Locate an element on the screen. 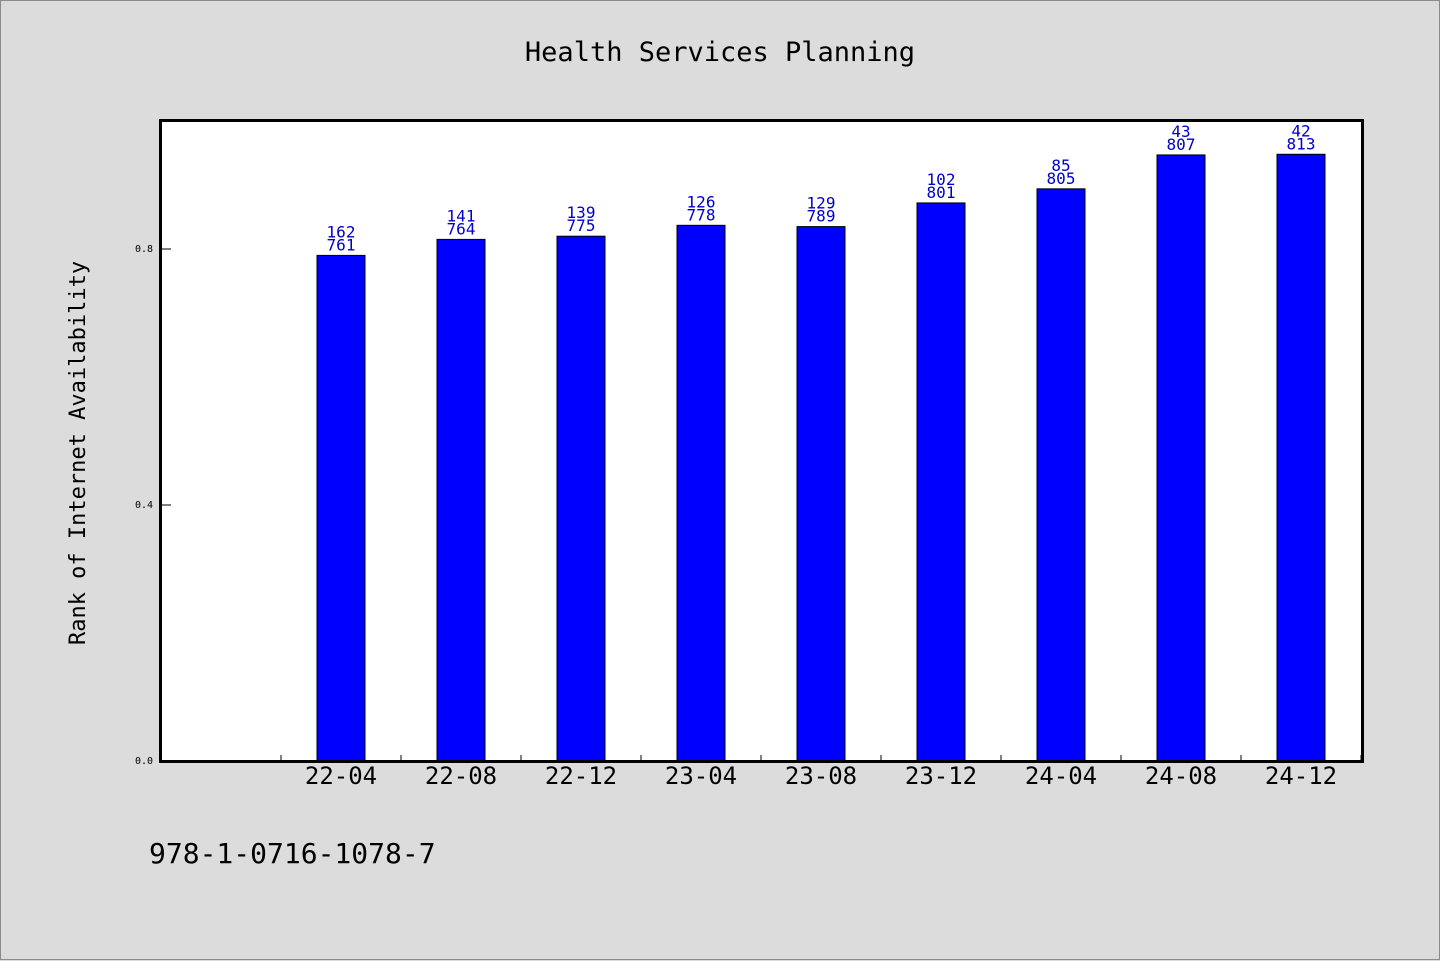  bar-label-bottom: 775 is located at coordinates (581, 225).